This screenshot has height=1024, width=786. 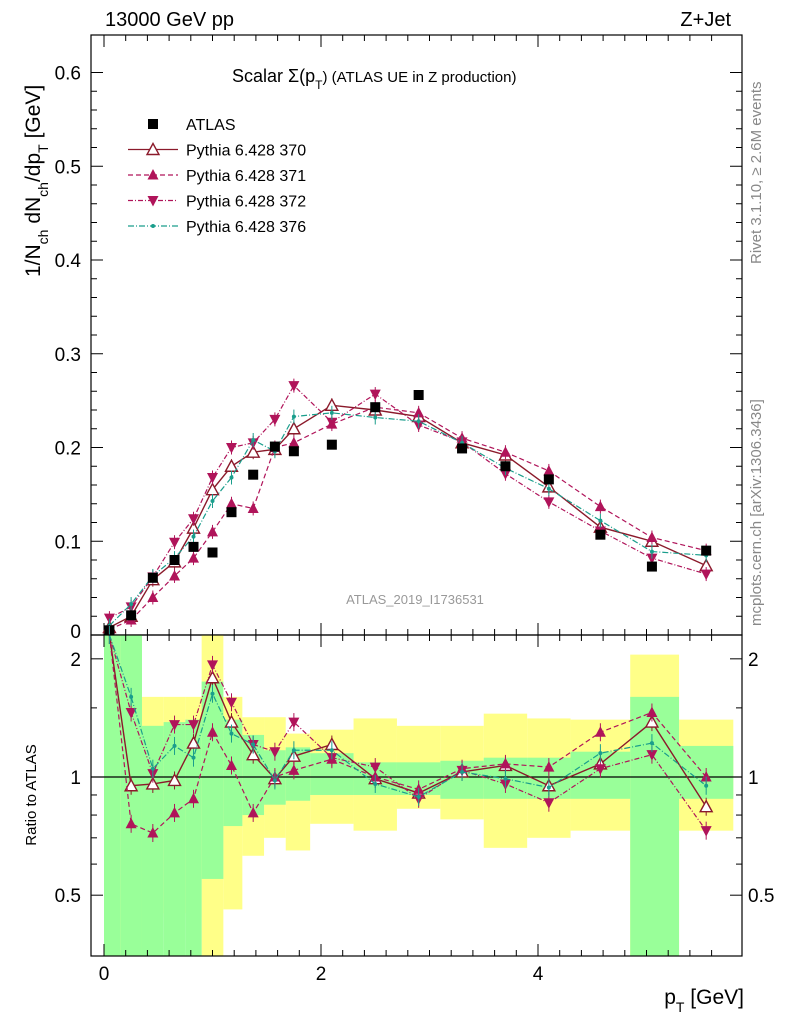 What do you see at coordinates (31, 794) in the screenshot?
I see `ratio-ylabel: Ratio to ATLAS` at bounding box center [31, 794].